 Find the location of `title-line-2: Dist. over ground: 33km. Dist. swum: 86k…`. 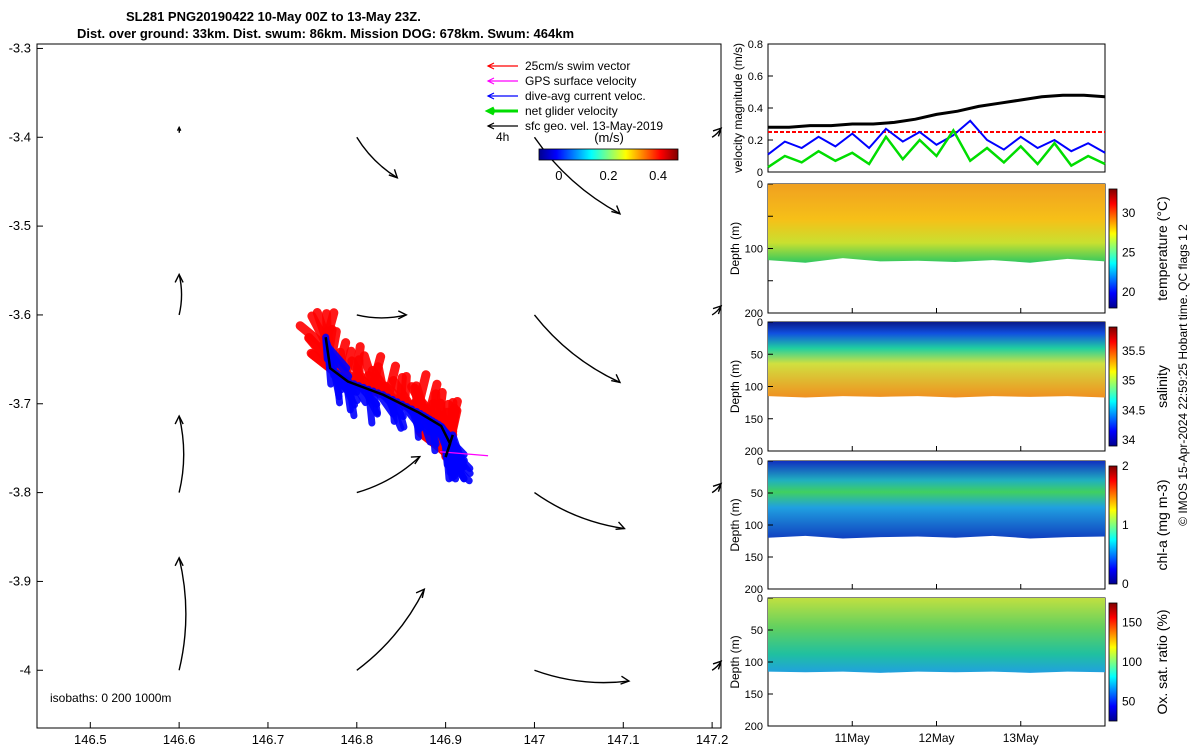

title-line-2: Dist. over ground: 33km. Dist. swum: 86k… is located at coordinates (326, 33).